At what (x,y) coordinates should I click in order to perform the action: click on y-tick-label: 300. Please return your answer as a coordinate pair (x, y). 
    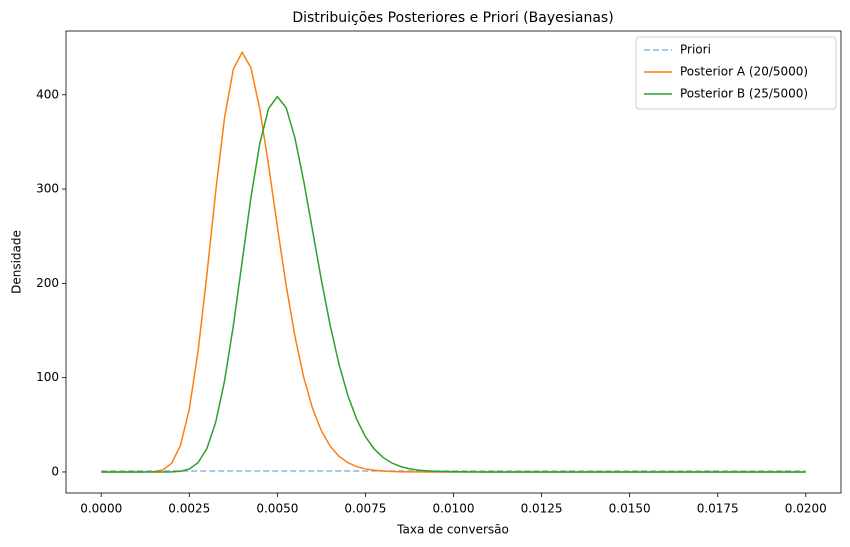
    Looking at the image, I should click on (47, 189).